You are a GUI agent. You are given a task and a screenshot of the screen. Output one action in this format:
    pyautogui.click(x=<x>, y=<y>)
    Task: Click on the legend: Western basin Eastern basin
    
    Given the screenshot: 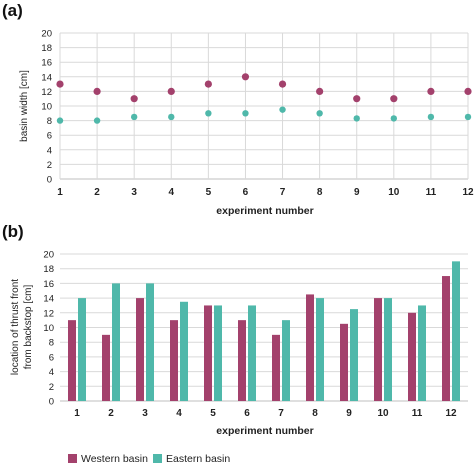 What is the action you would take?
    pyautogui.click(x=149, y=458)
    